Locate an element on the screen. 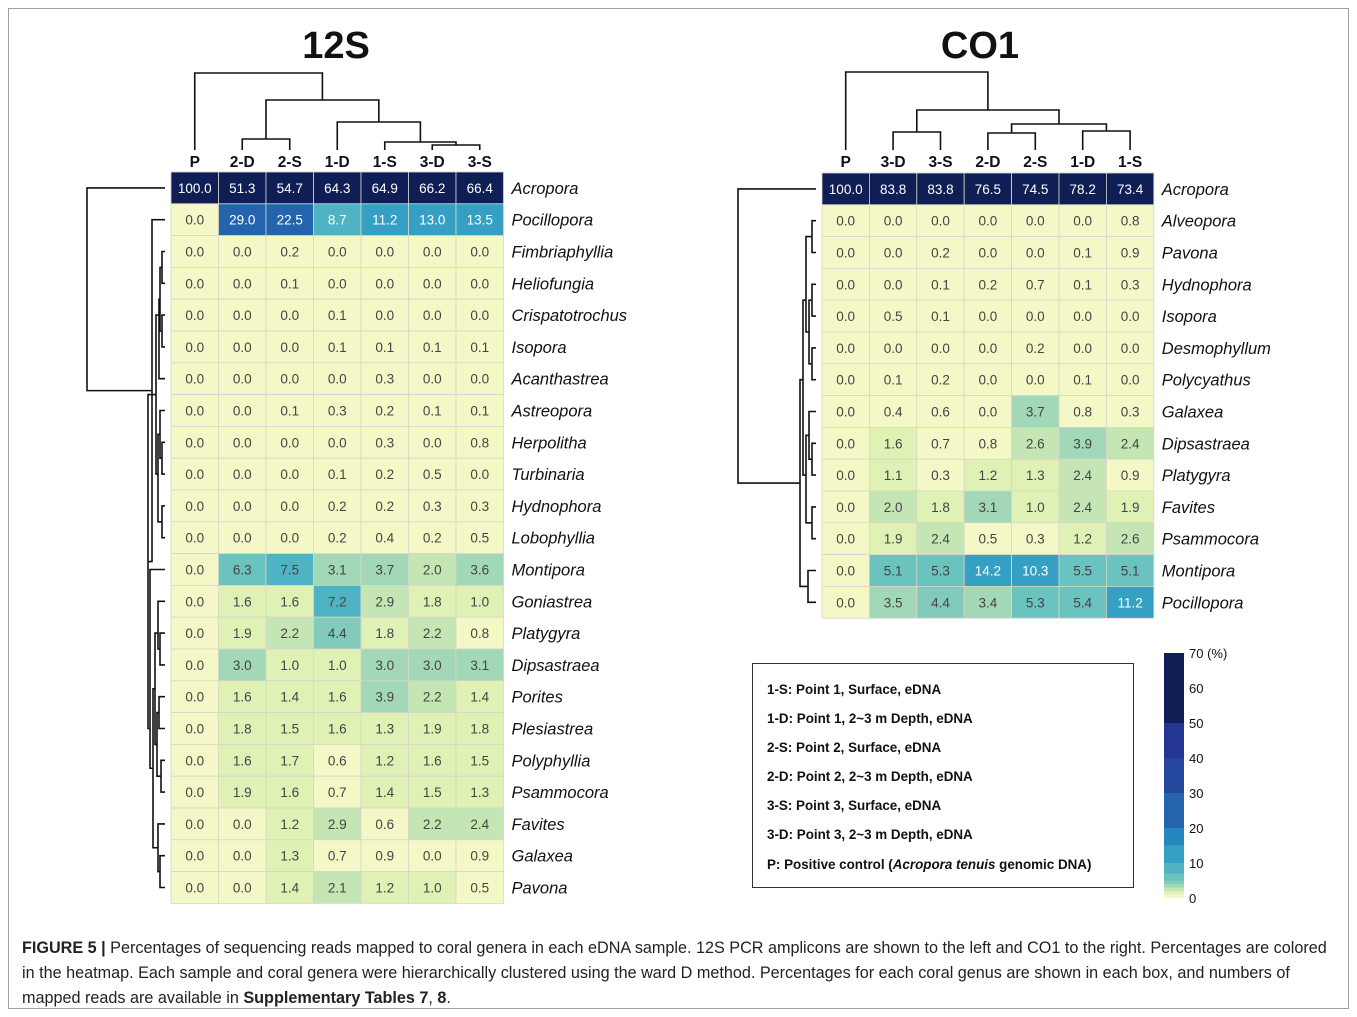  cell-value: 3.0 is located at coordinates (242, 665).